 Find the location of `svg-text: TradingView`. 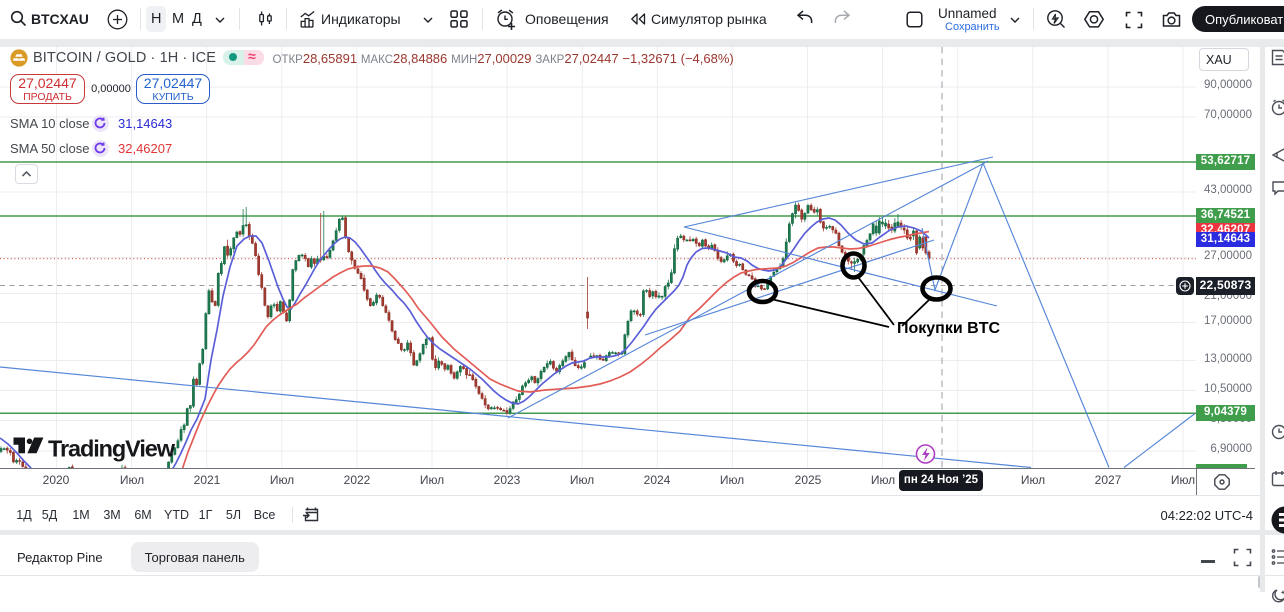

svg-text: TradingView is located at coordinates (112, 449).